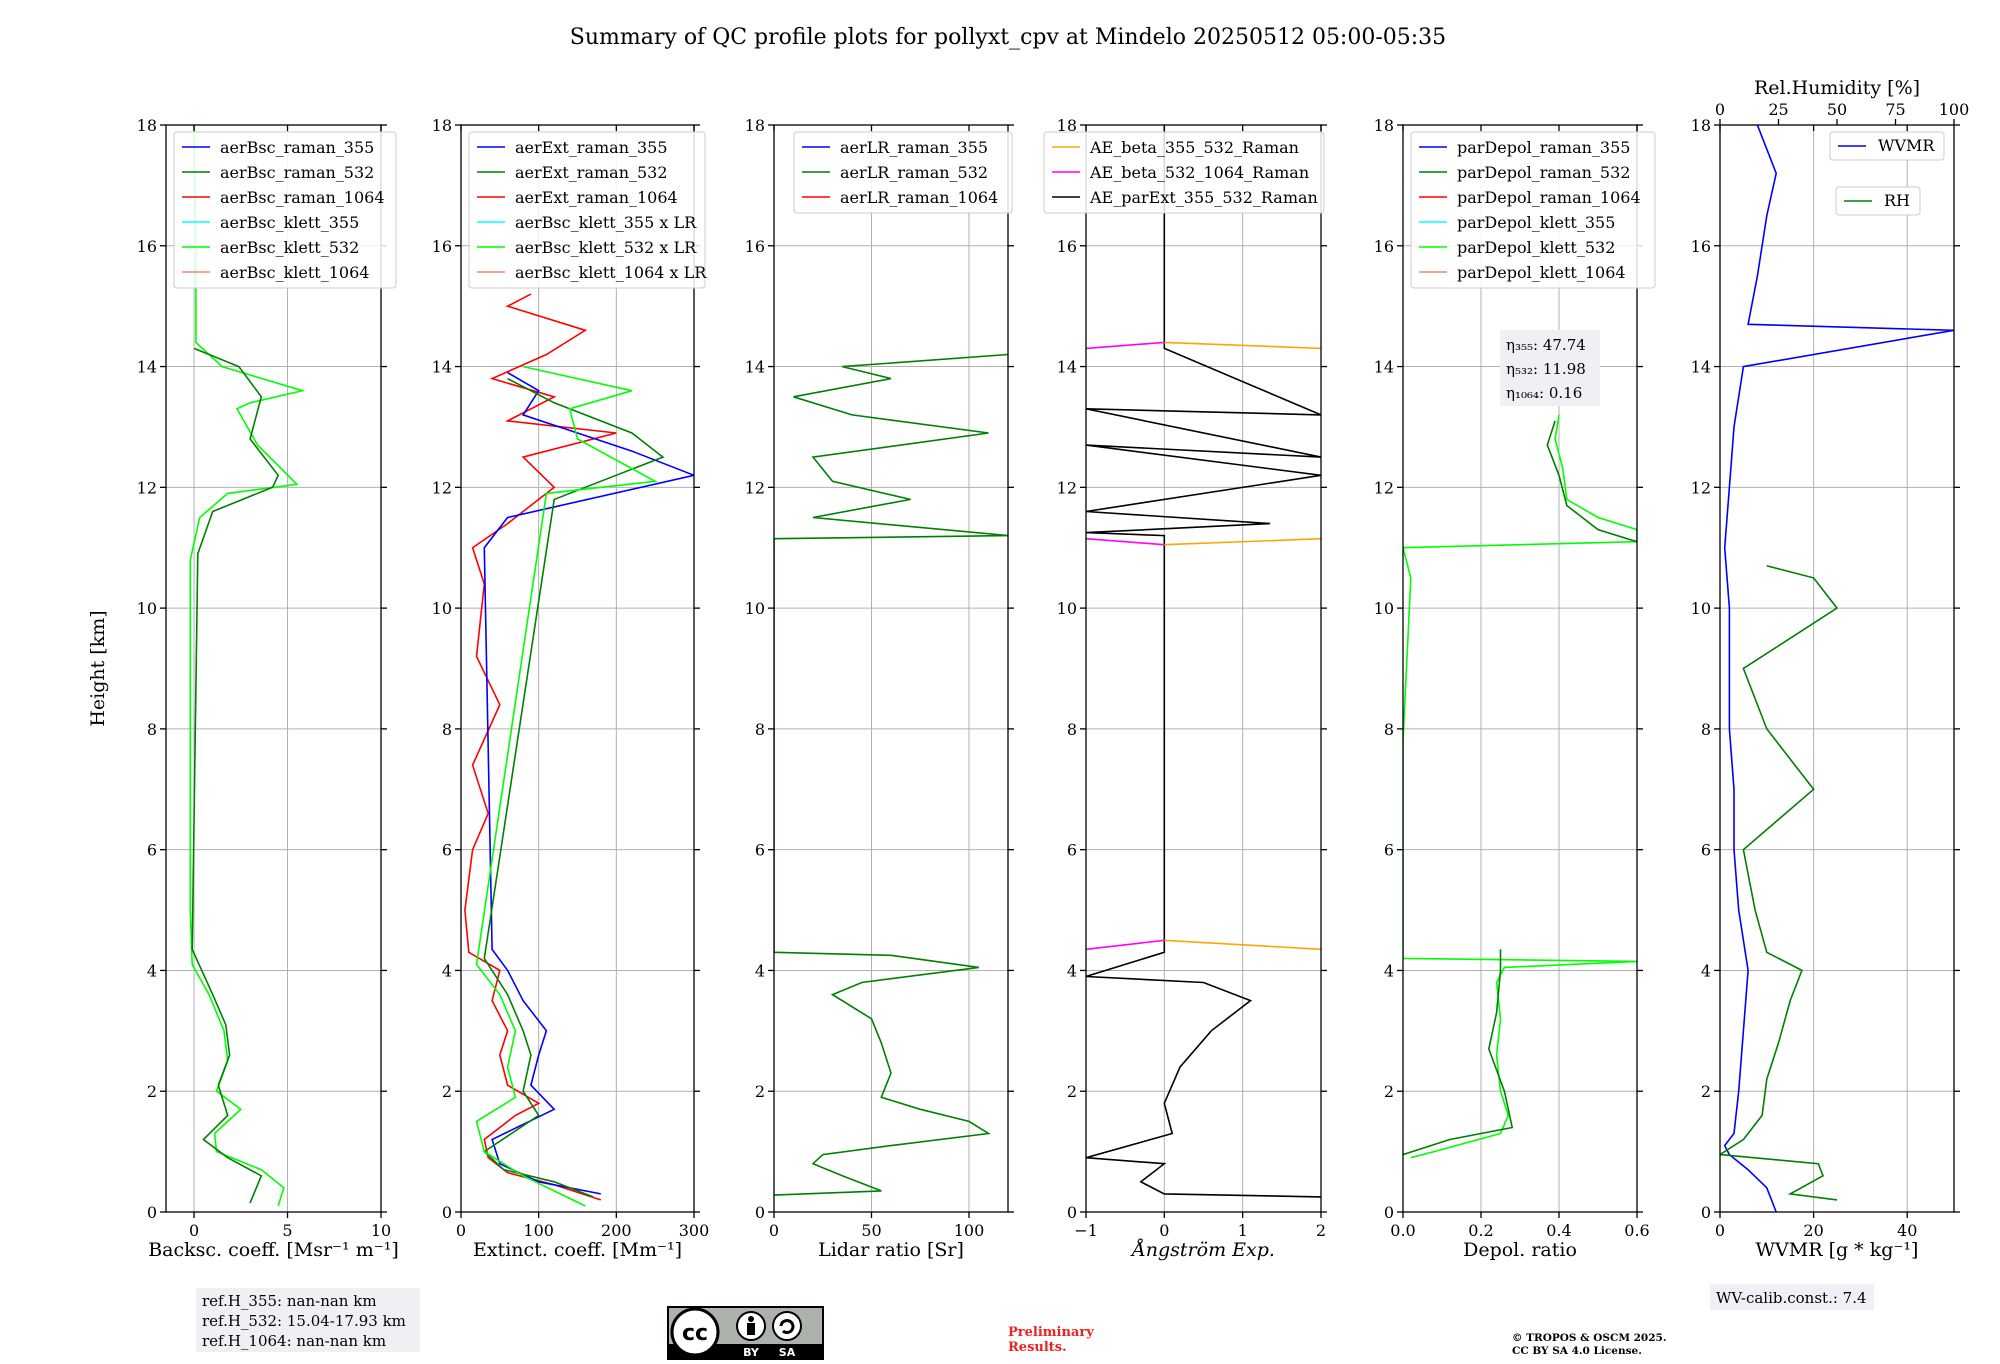 This screenshot has width=2000, height=1364. What do you see at coordinates (695, 1333) in the screenshot?
I see `cc-icon: cc` at bounding box center [695, 1333].